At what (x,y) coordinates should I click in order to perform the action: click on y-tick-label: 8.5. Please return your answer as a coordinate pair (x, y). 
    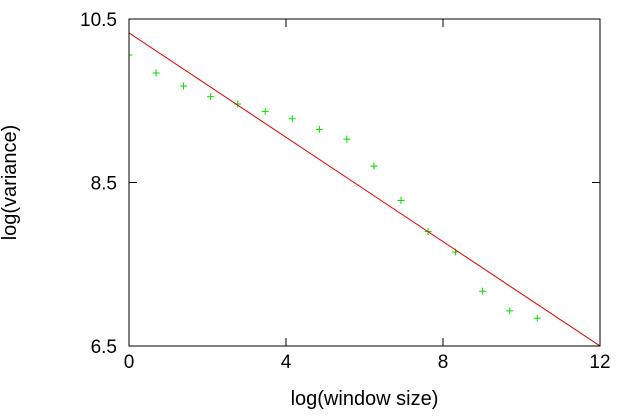
    Looking at the image, I should click on (104, 184).